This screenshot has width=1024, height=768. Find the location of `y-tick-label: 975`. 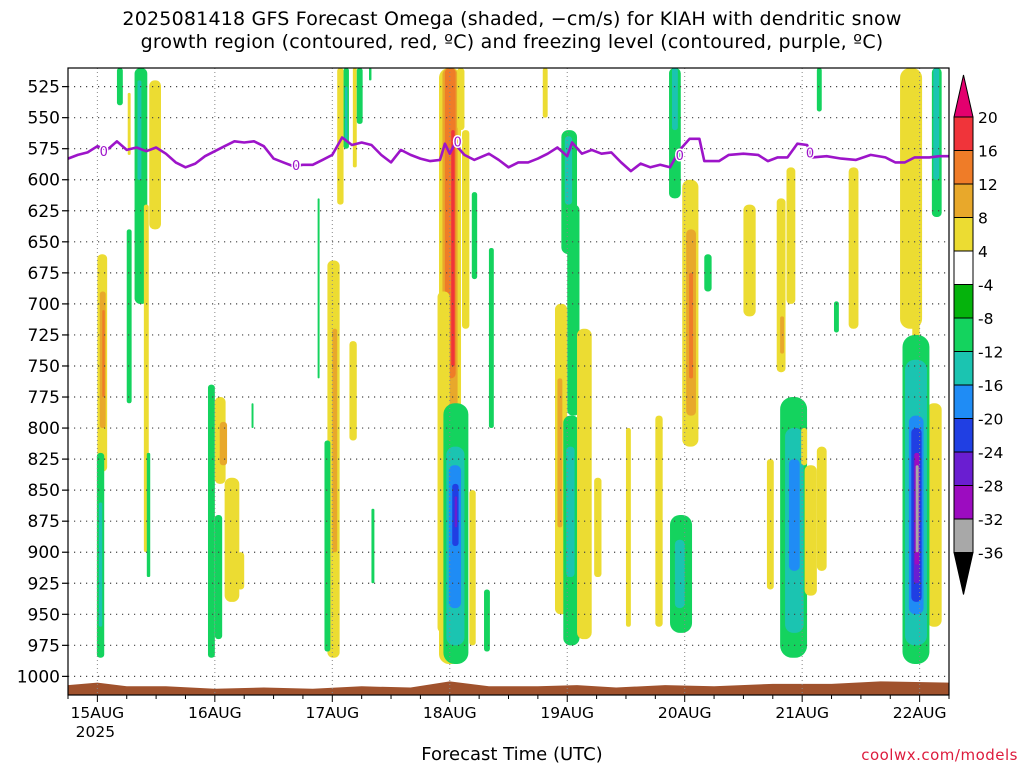

y-tick-label: 975 is located at coordinates (44, 646).